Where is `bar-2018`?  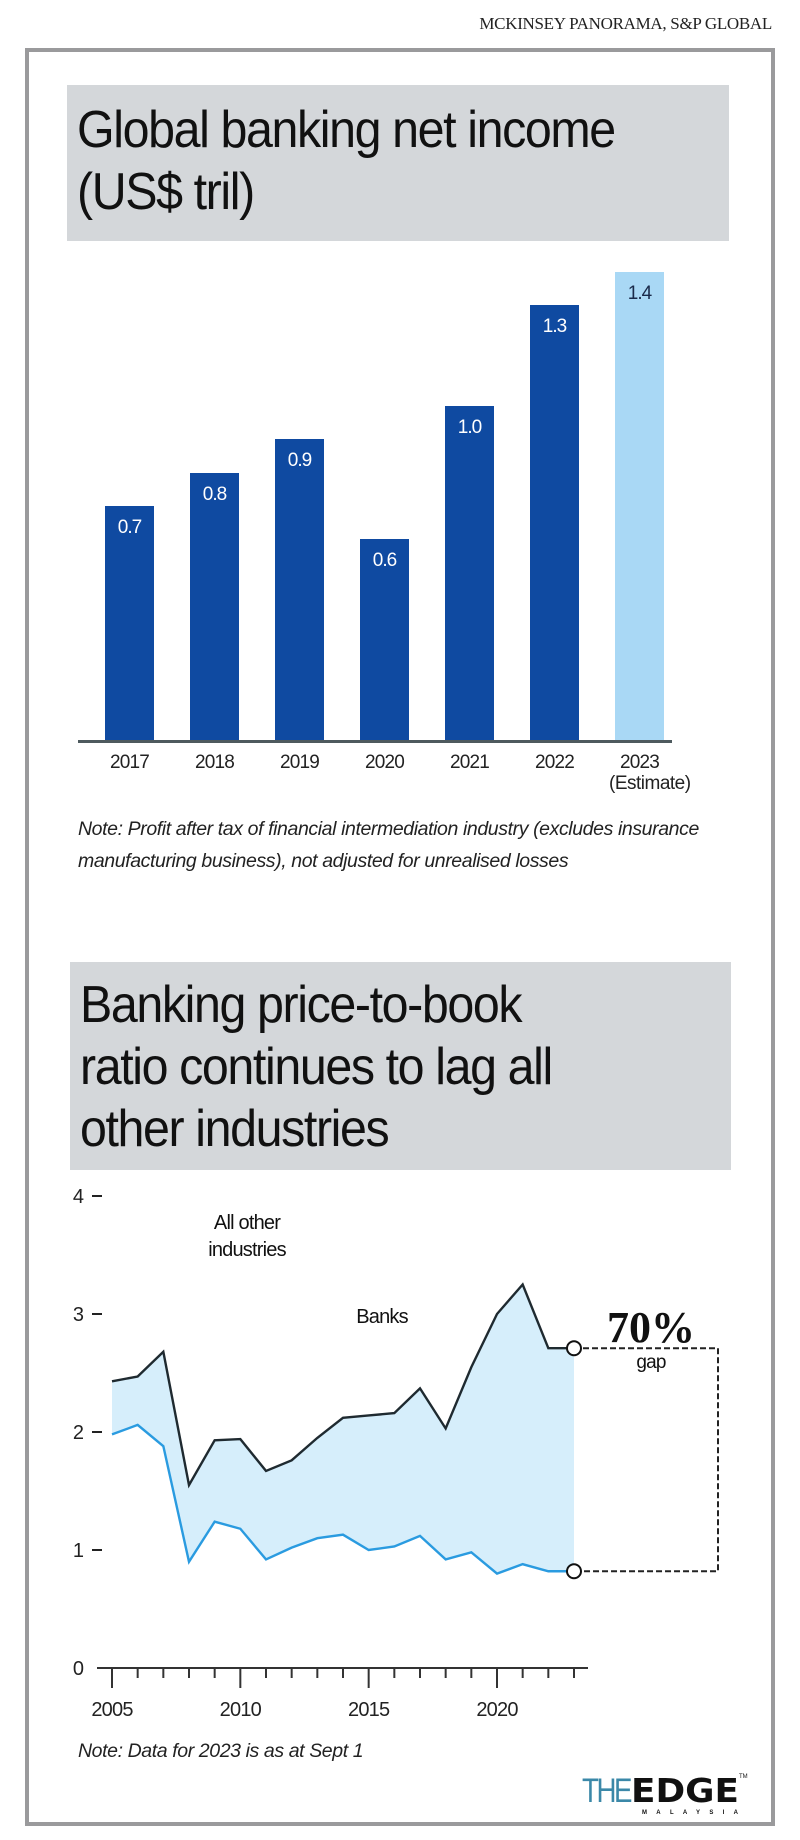
bar-2018 is located at coordinates (214, 606).